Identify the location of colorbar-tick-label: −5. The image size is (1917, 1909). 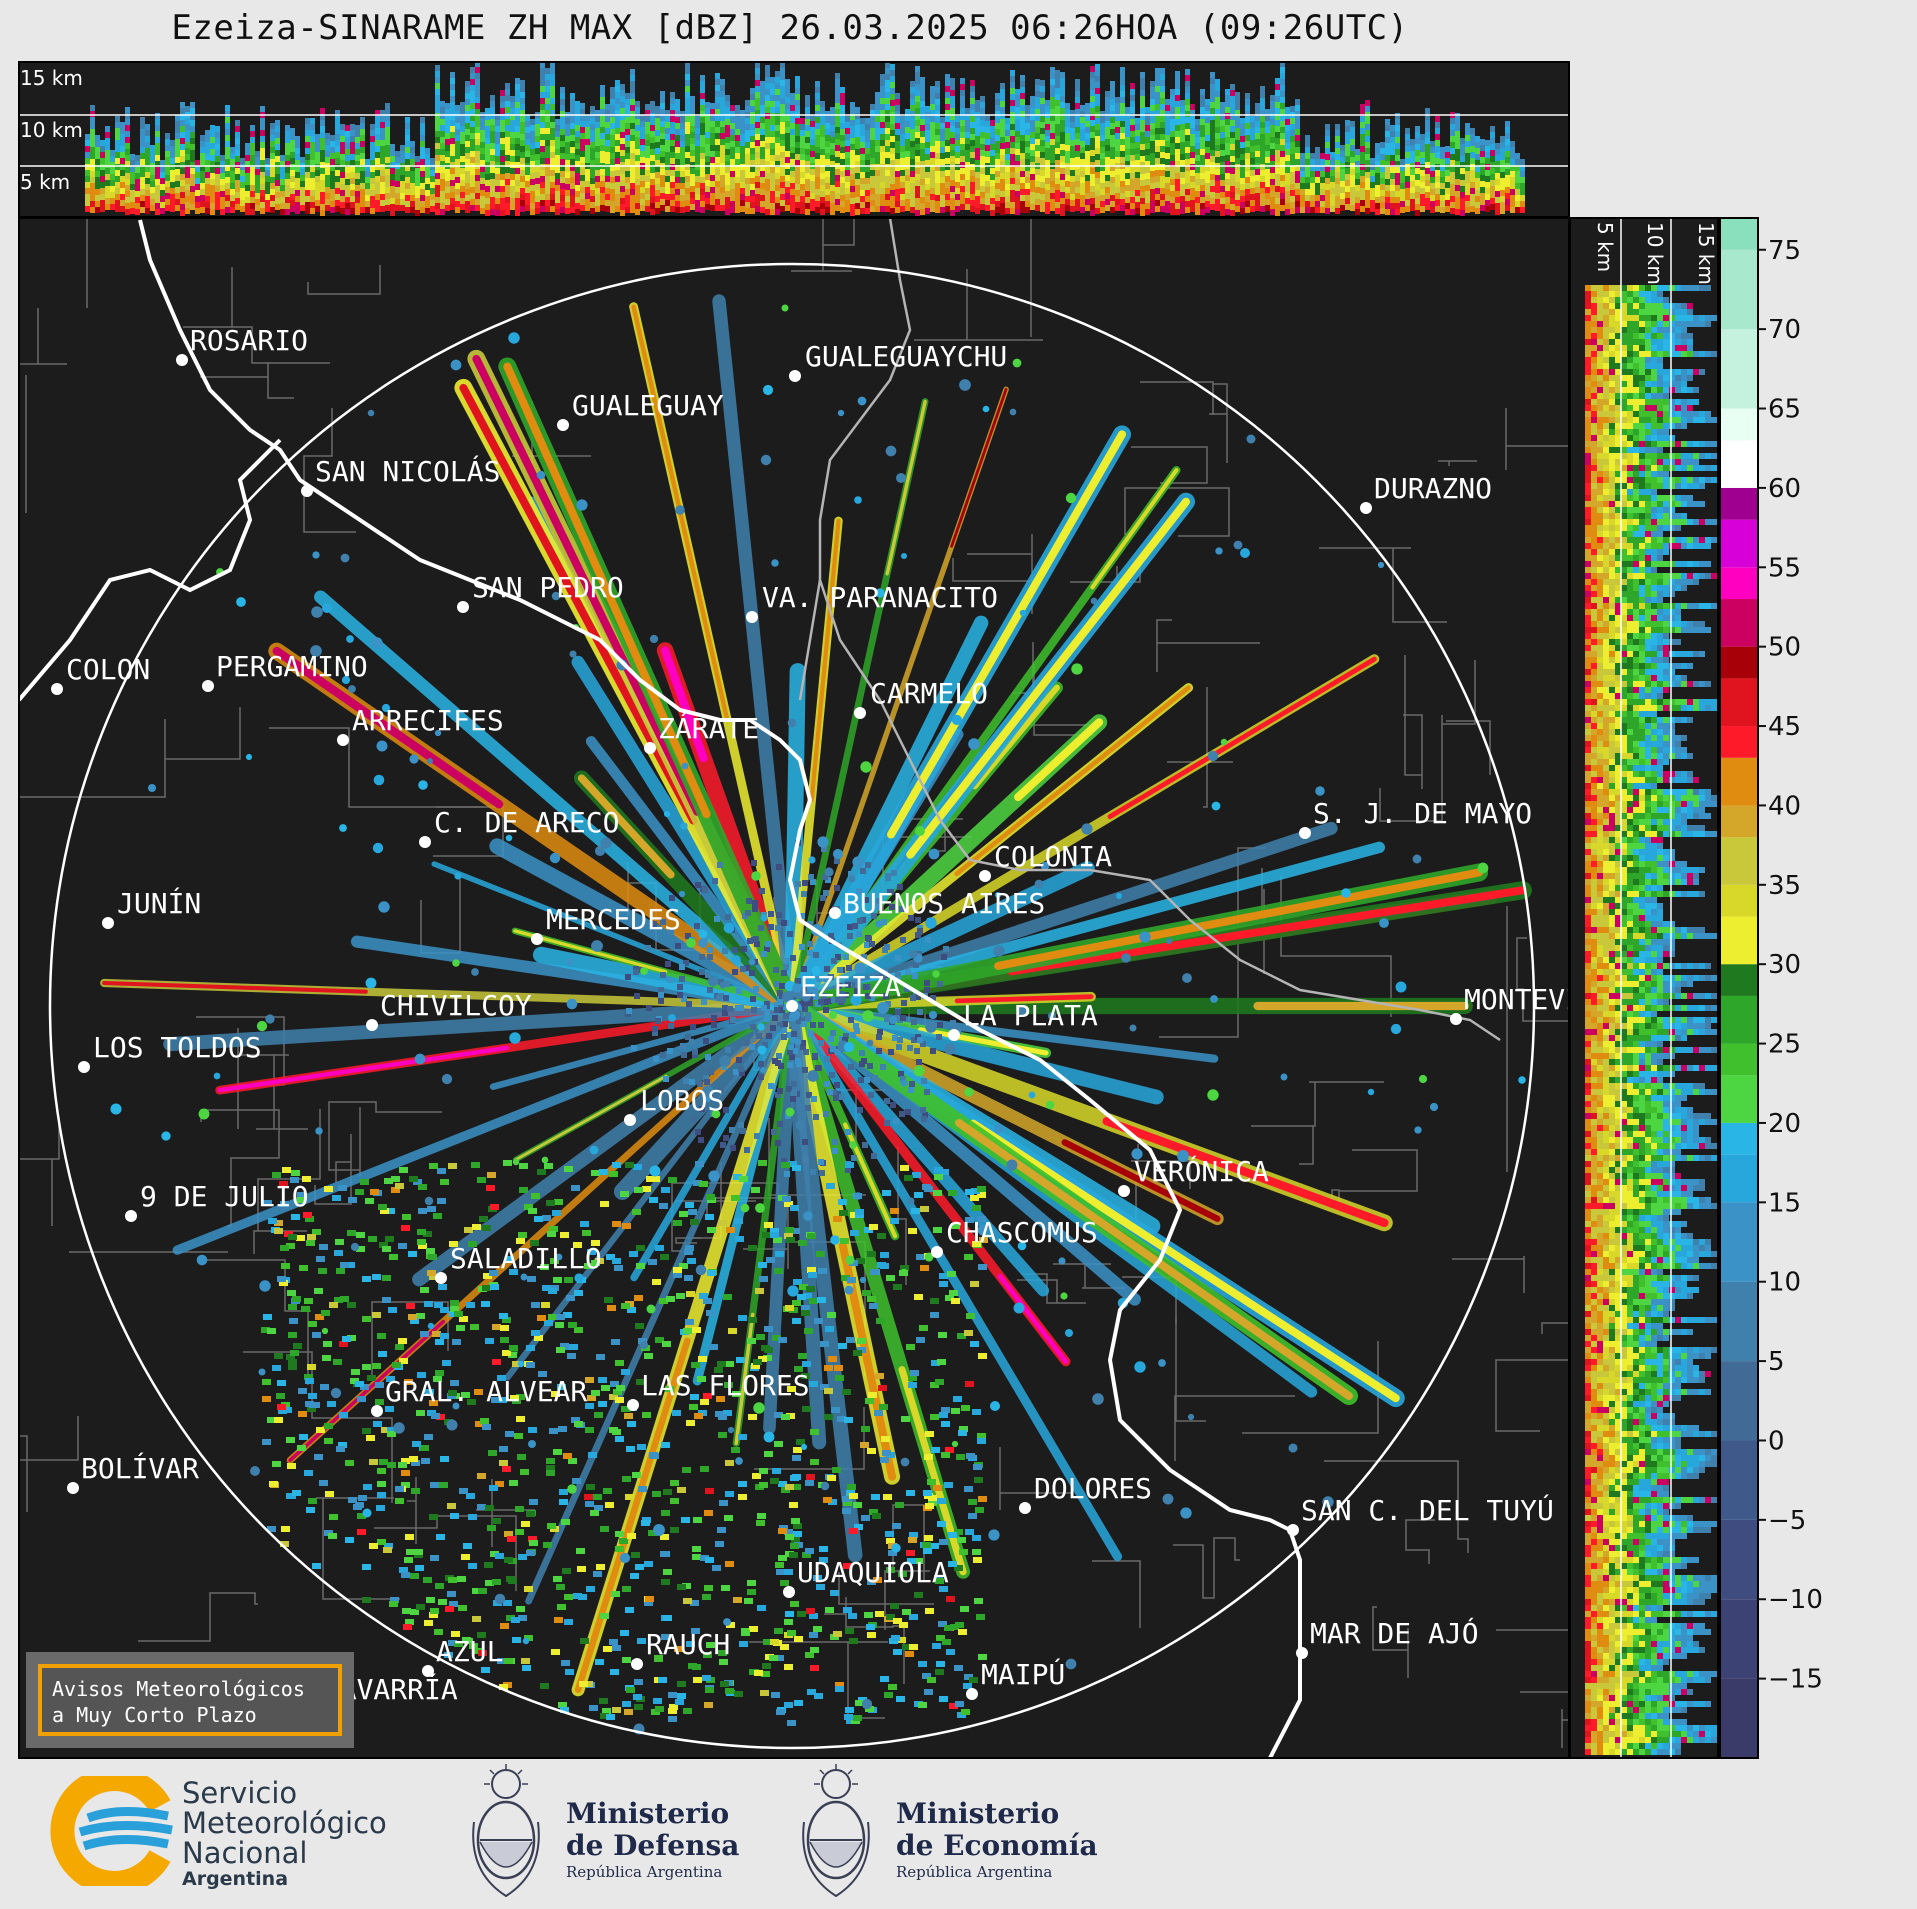
(1787, 1521).